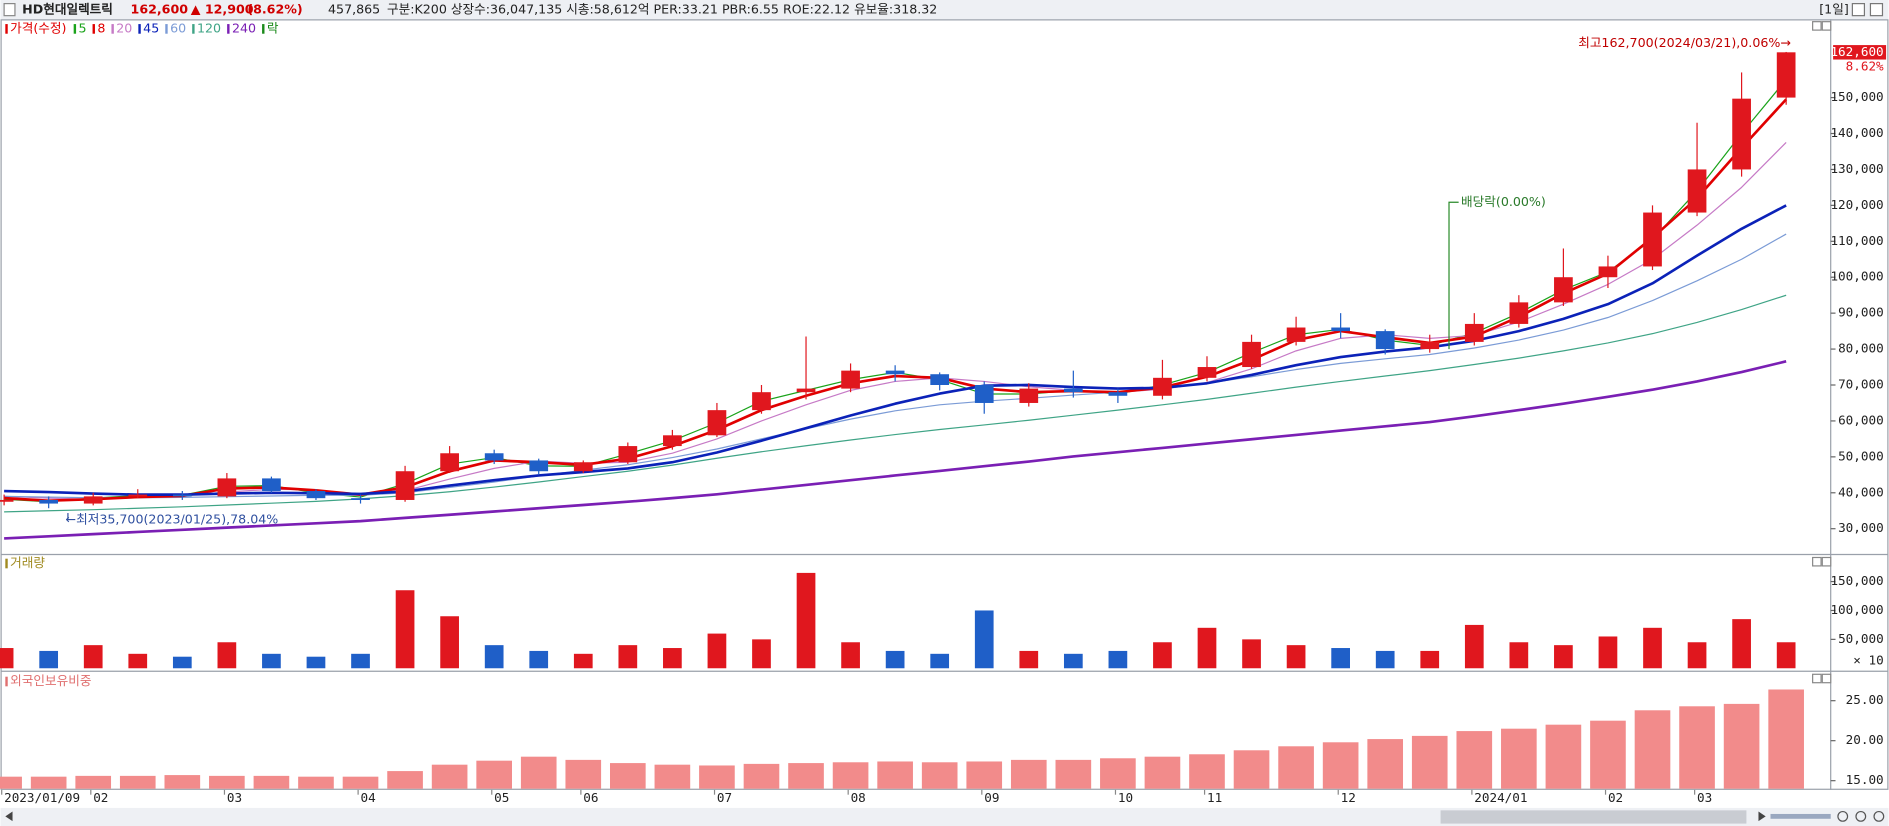 Image resolution: width=1889 pixels, height=826 pixels. I want to click on scroll-right, so click(1762, 816).